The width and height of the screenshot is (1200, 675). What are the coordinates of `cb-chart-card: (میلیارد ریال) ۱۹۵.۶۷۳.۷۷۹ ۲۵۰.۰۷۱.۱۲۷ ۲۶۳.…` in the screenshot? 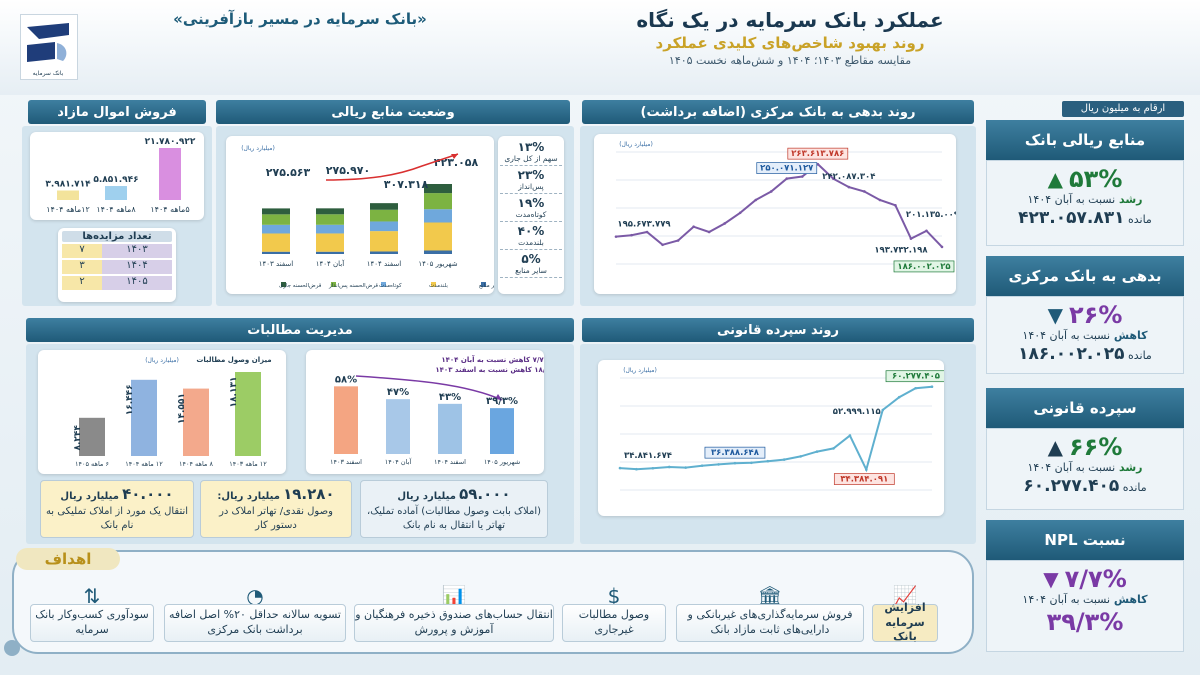 It's located at (777, 214).